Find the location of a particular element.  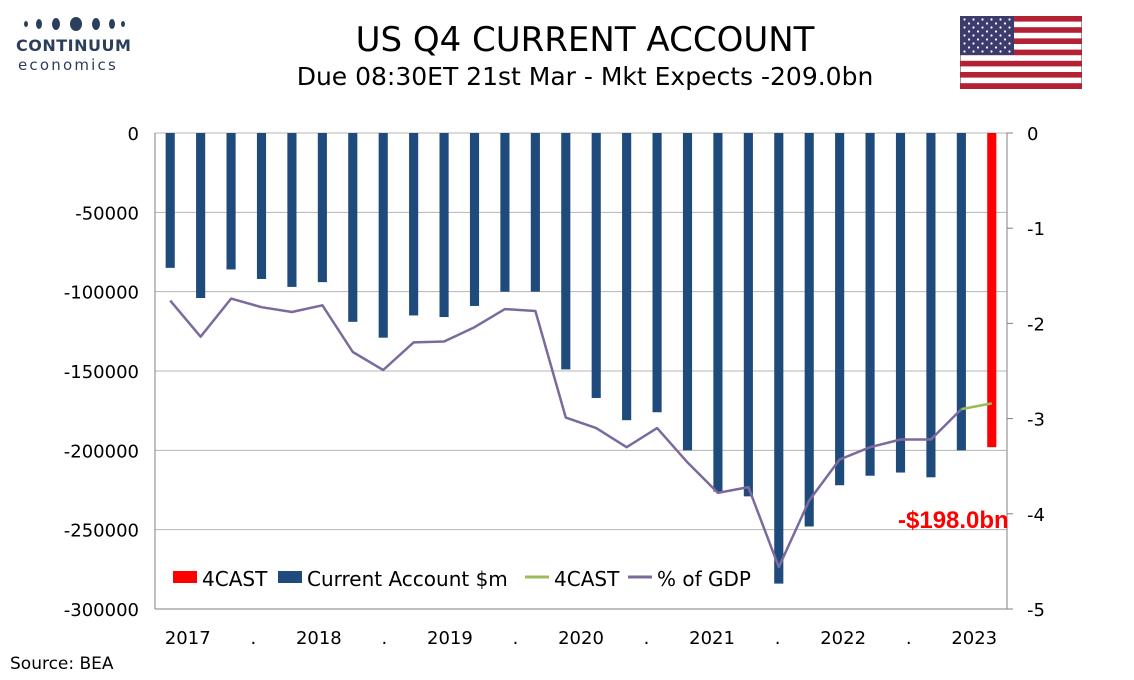

x-tick-label: 2022 is located at coordinates (843, 638).